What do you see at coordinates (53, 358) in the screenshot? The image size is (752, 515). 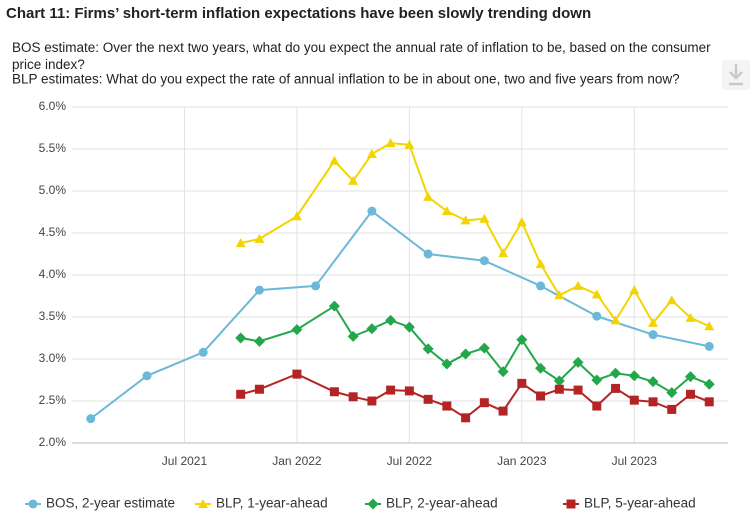 I see `y-tick-label: 3.0%` at bounding box center [53, 358].